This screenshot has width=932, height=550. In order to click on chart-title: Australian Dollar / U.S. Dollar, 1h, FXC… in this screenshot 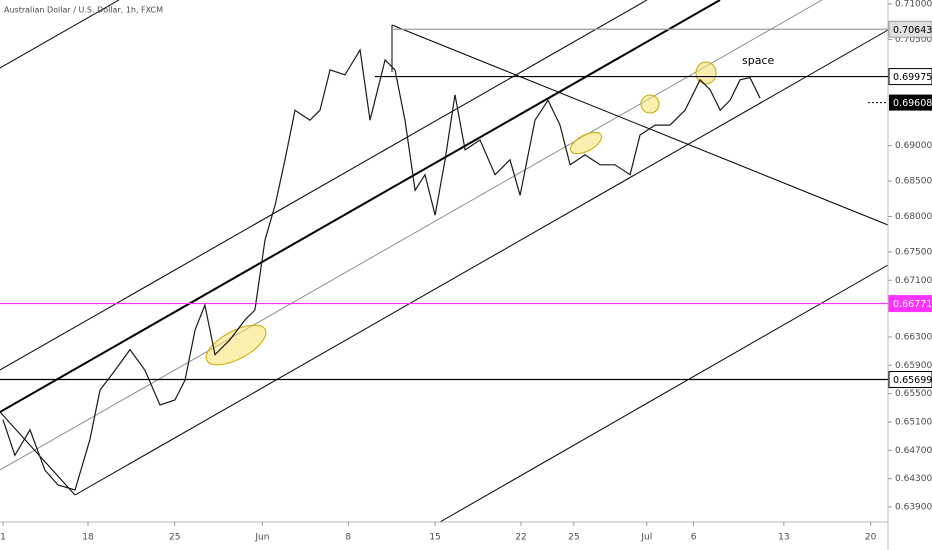, I will do `click(83, 10)`.